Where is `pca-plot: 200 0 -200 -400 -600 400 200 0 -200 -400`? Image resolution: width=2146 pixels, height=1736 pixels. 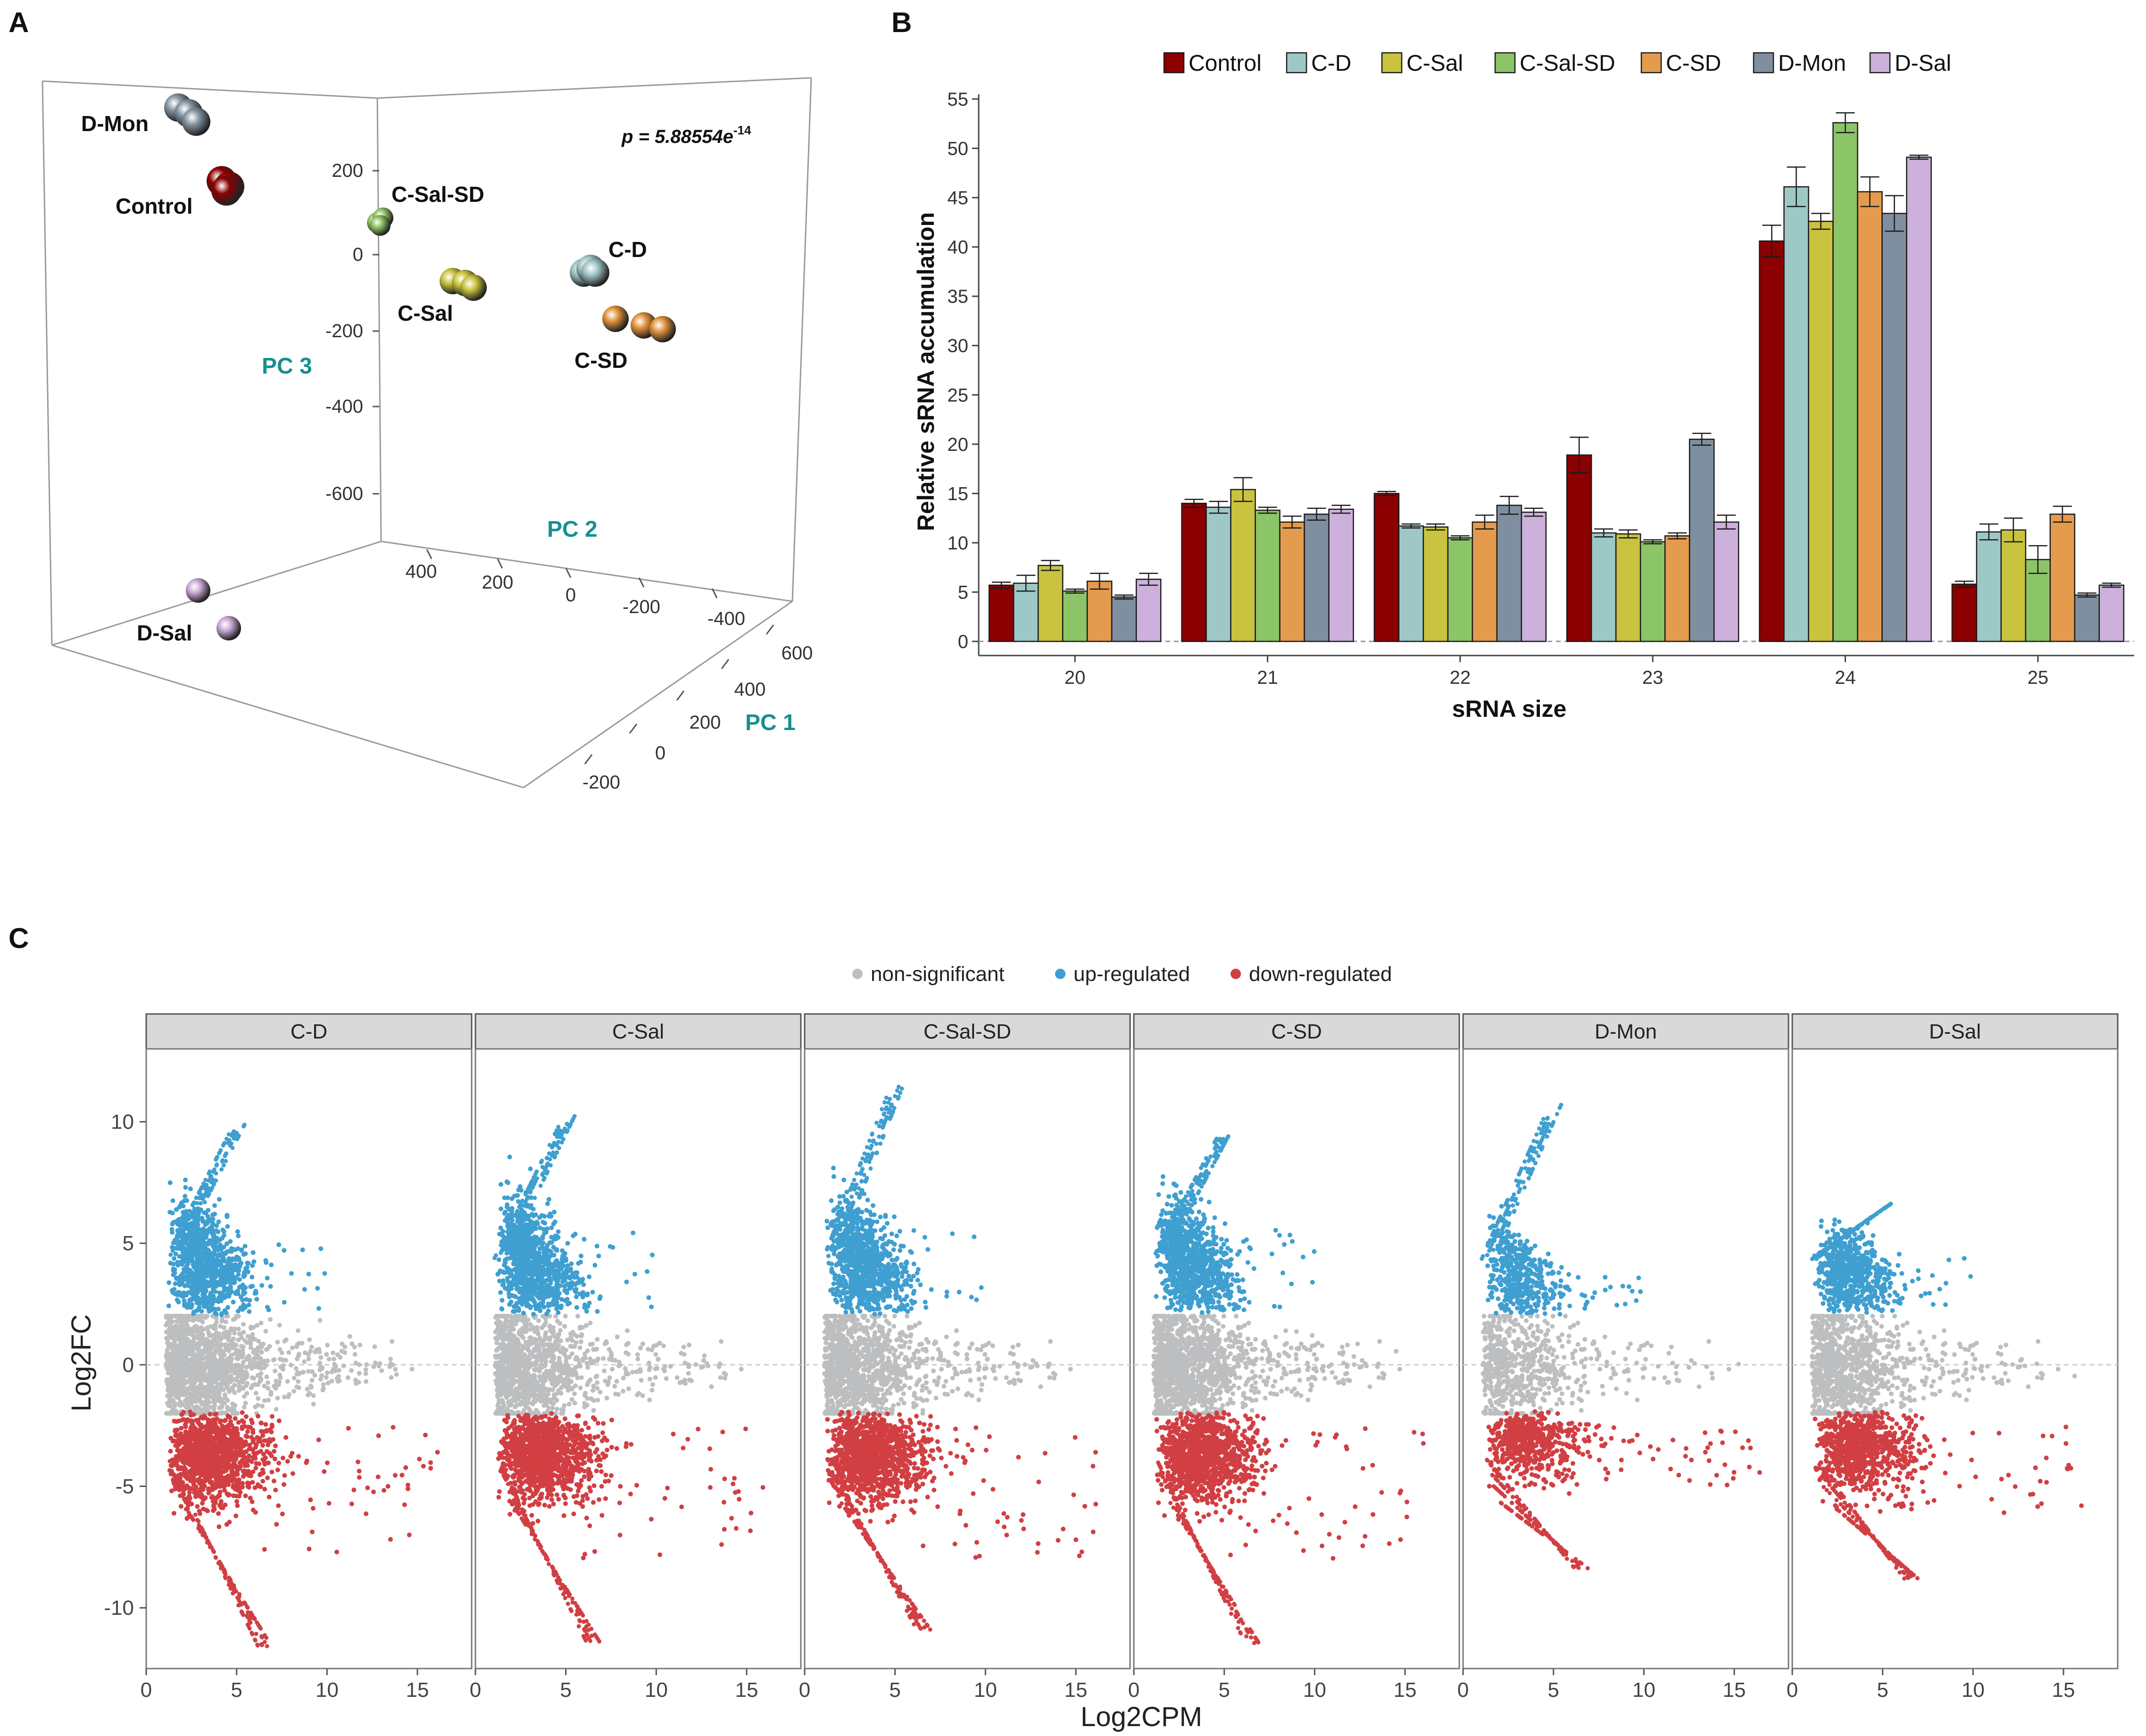 pca-plot: 200 0 -200 -400 -600 400 200 0 -200 -400 is located at coordinates (428, 435).